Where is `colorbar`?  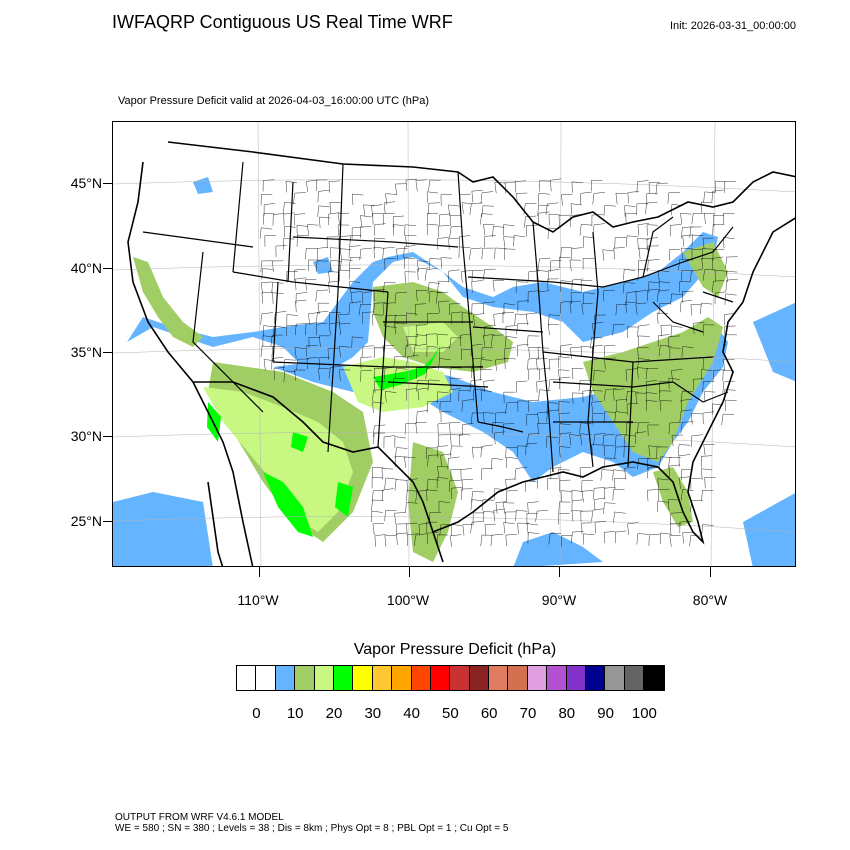
colorbar is located at coordinates (450, 678).